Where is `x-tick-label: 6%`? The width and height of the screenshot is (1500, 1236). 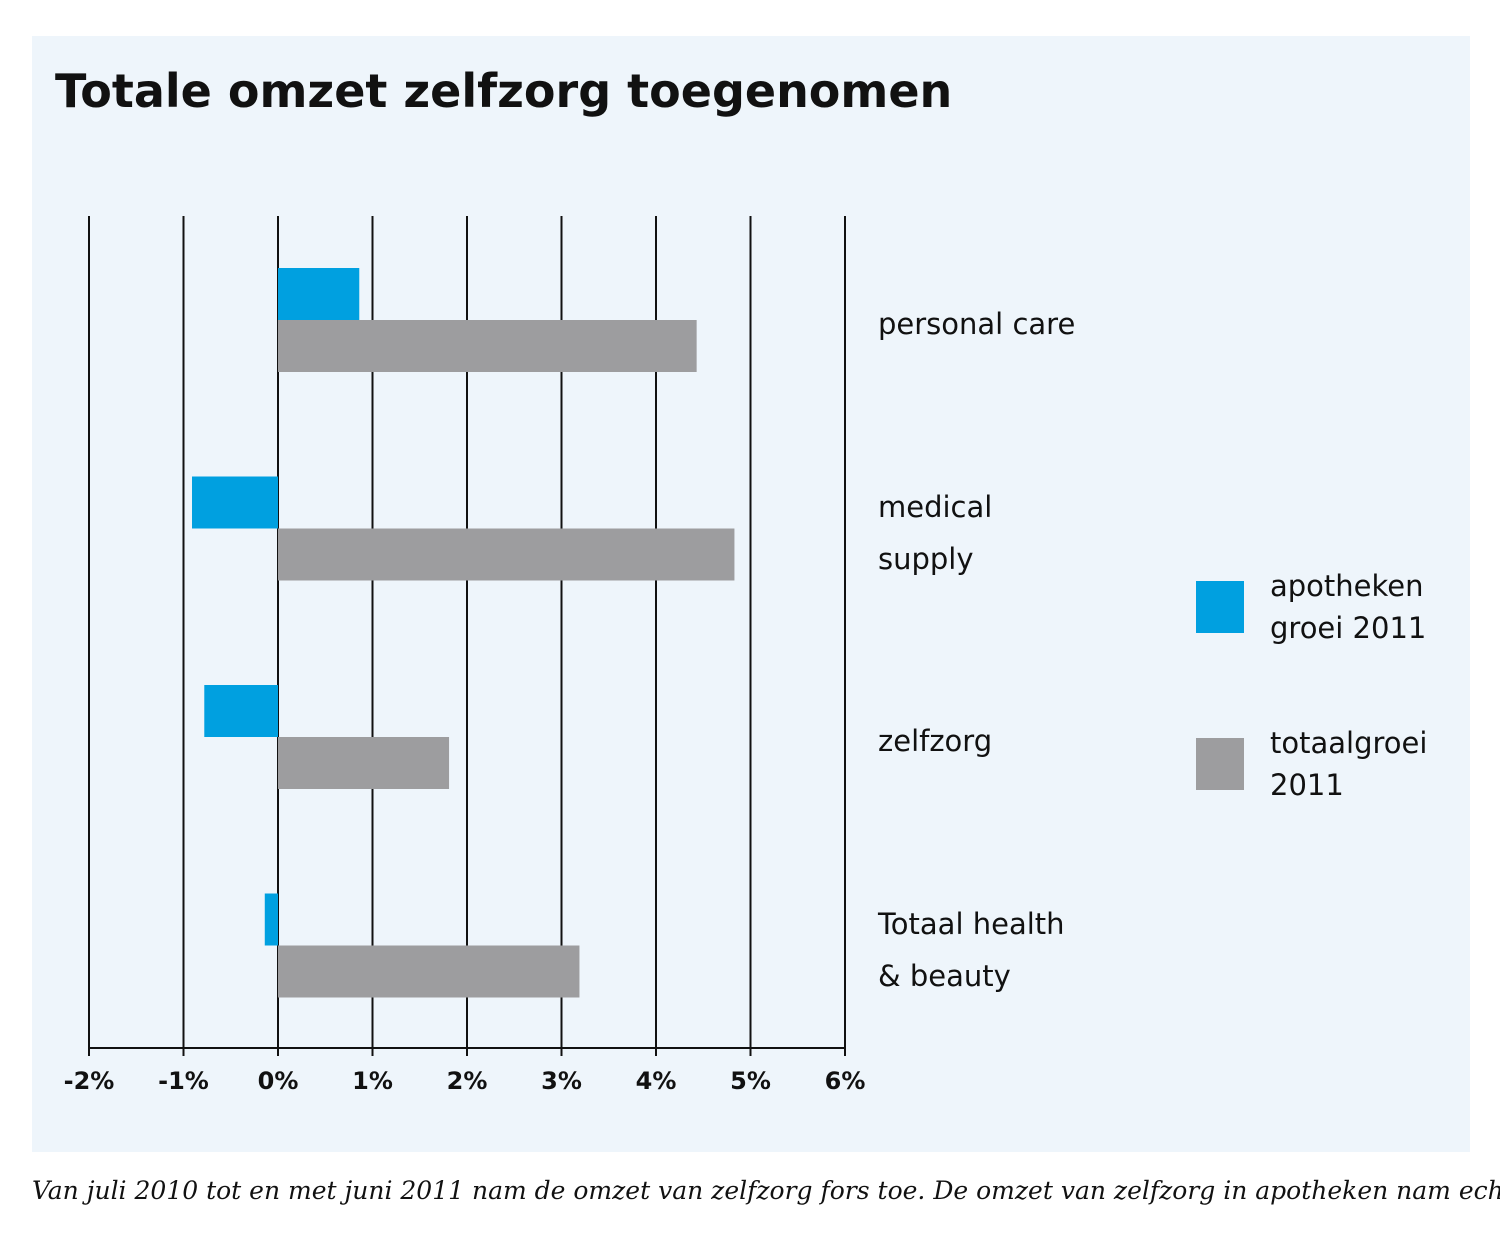 x-tick-label: 6% is located at coordinates (845, 1081).